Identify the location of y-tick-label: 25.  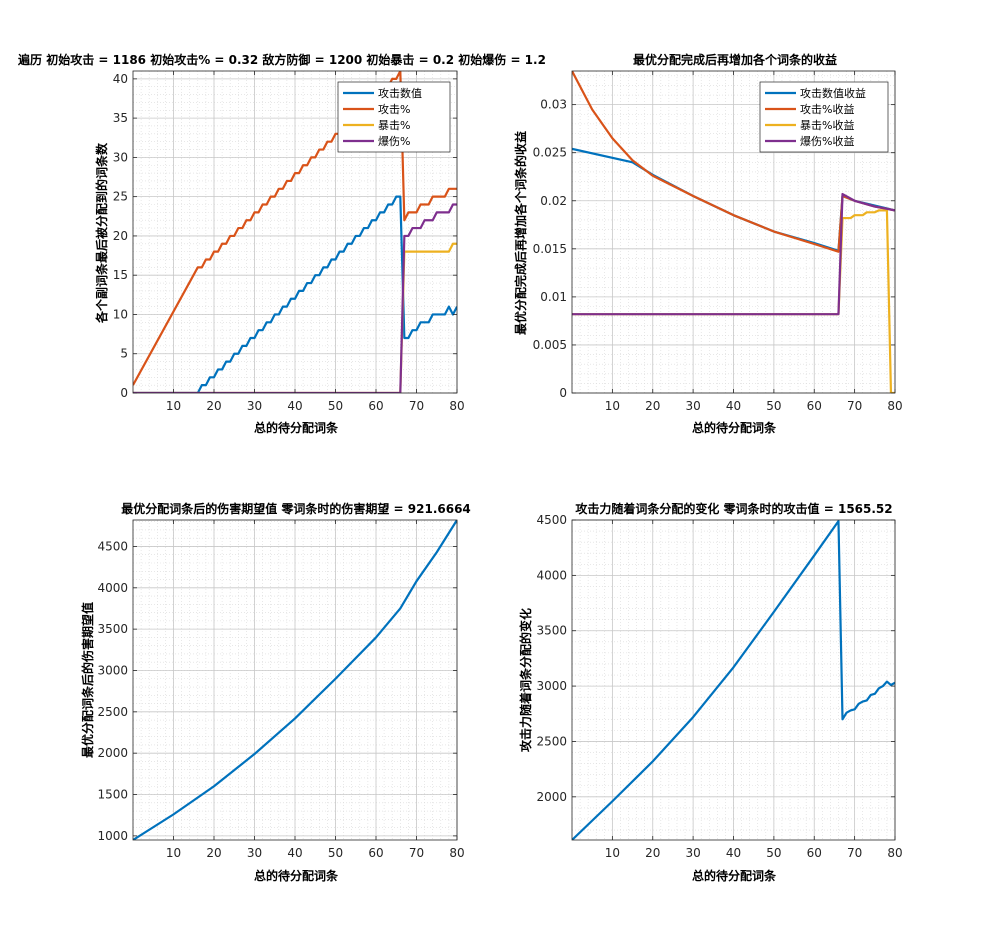
(120, 197).